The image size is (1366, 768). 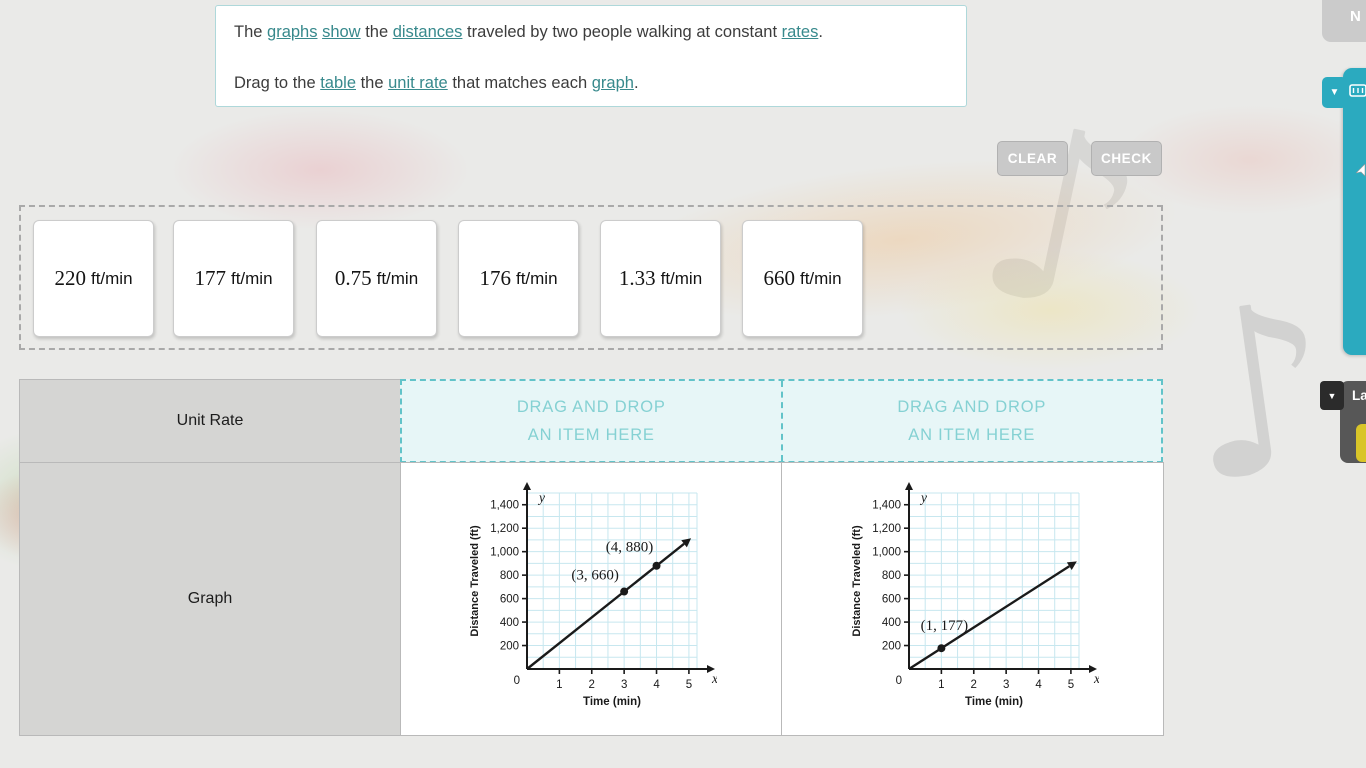 I want to click on link-distances: distances, so click(x=427, y=32).